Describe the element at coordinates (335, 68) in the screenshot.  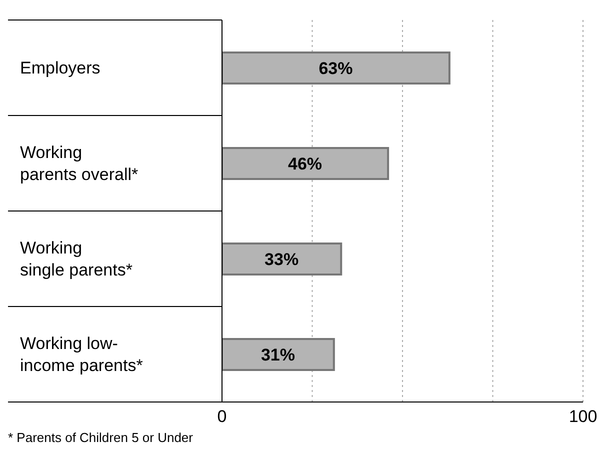
I see `data-label: 63%` at that location.